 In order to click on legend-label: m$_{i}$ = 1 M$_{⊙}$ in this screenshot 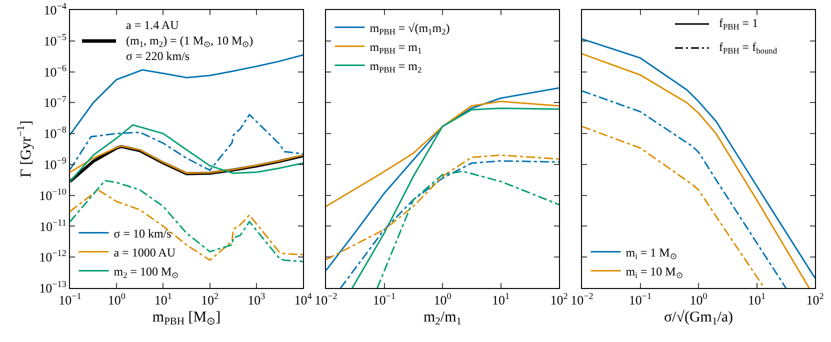, I will do `click(651, 253)`.